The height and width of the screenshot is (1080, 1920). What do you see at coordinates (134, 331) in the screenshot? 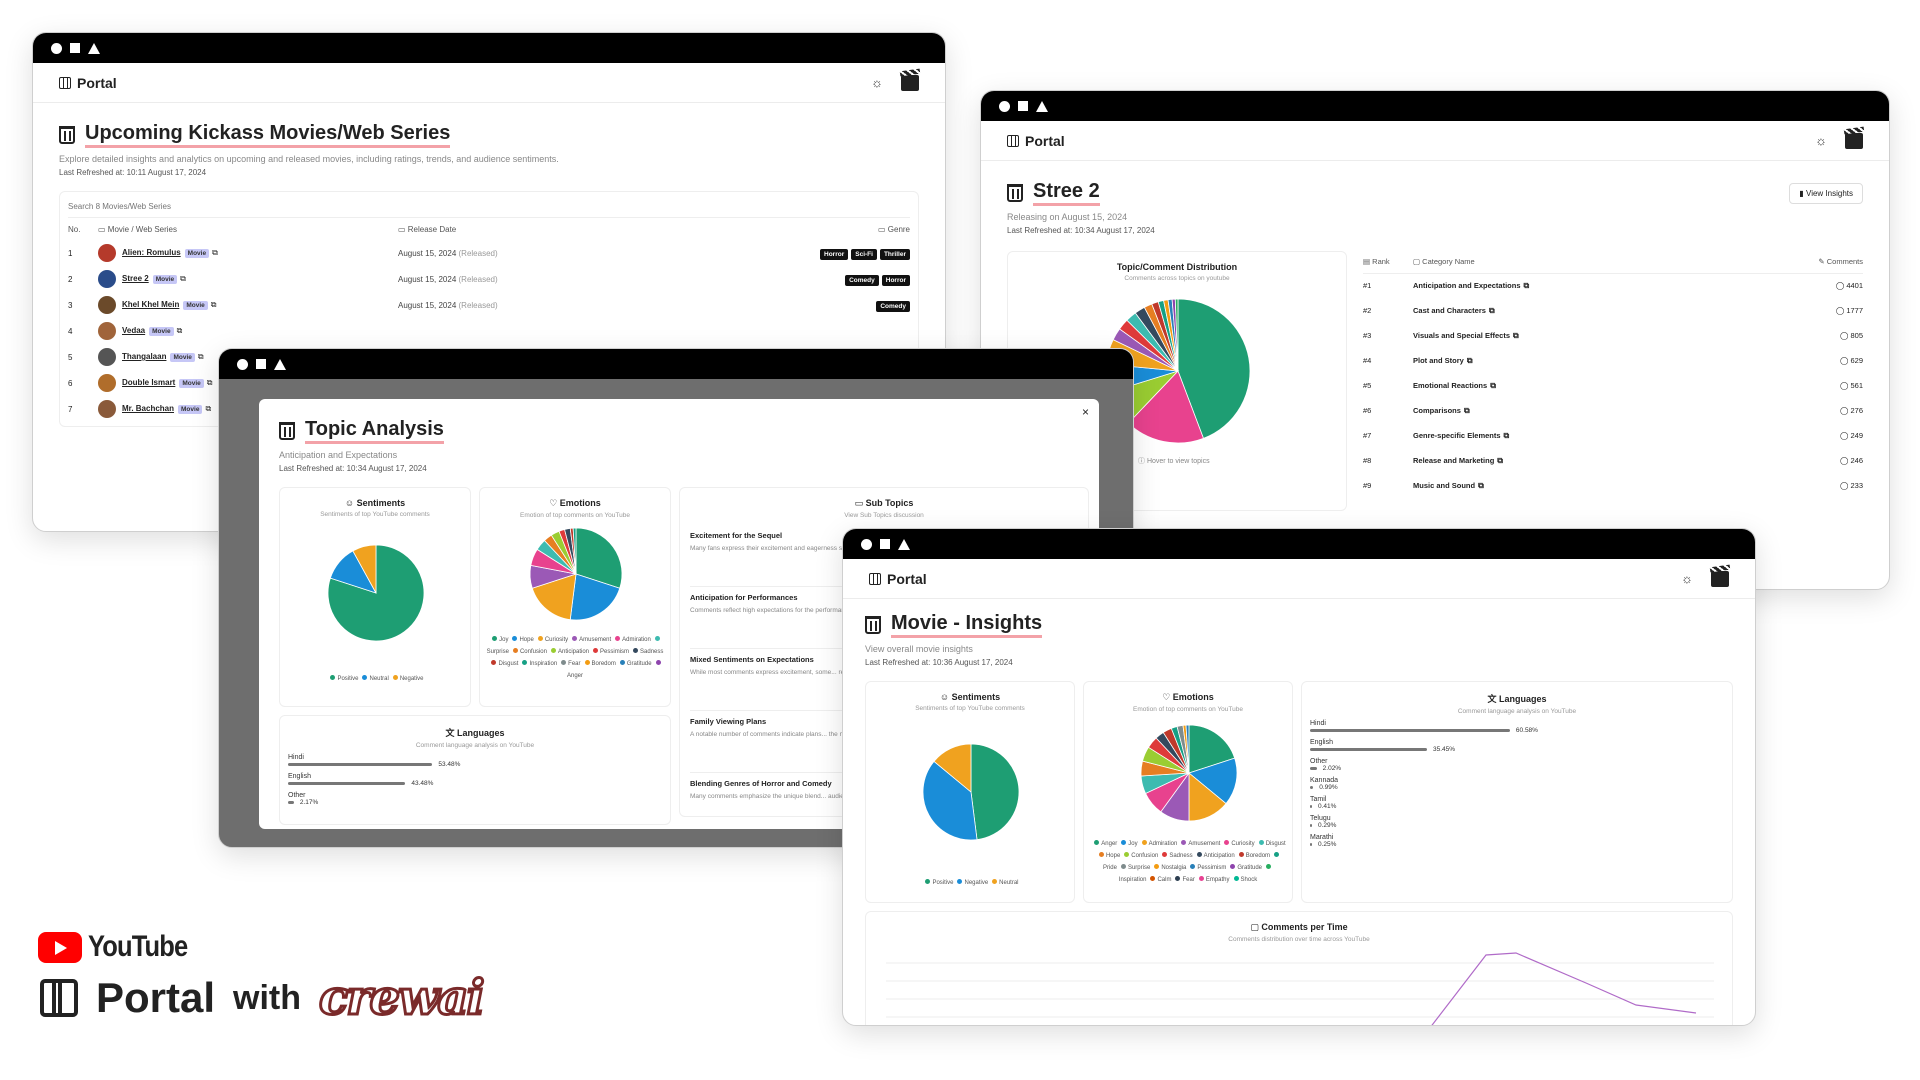
I see `movie-link: Vedaa` at bounding box center [134, 331].